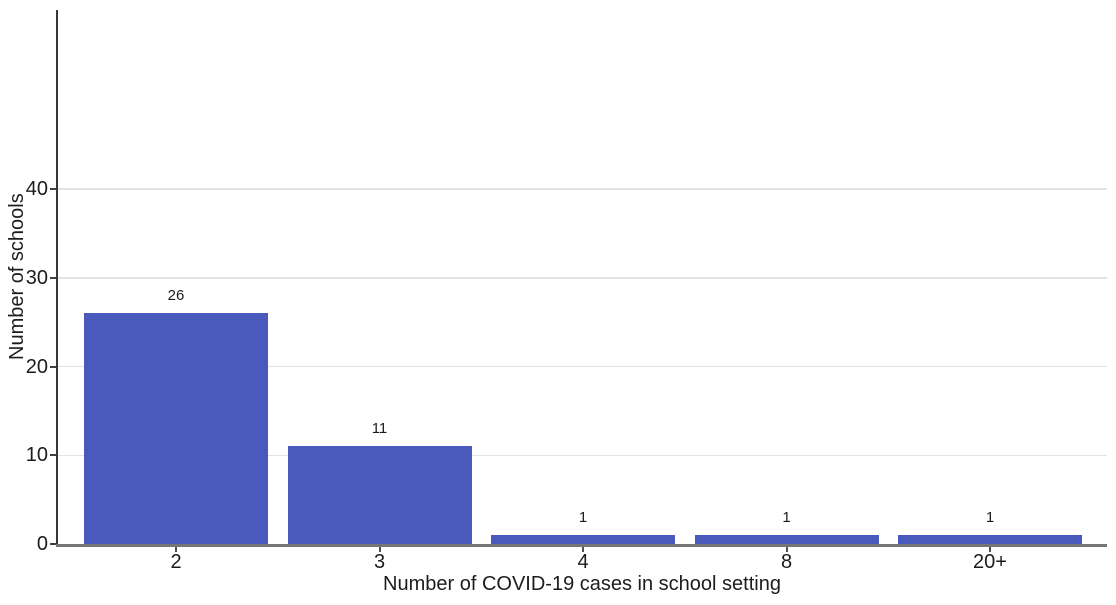  Describe the element at coordinates (36, 455) in the screenshot. I see `y-axis-tick-label-10: 10` at that location.